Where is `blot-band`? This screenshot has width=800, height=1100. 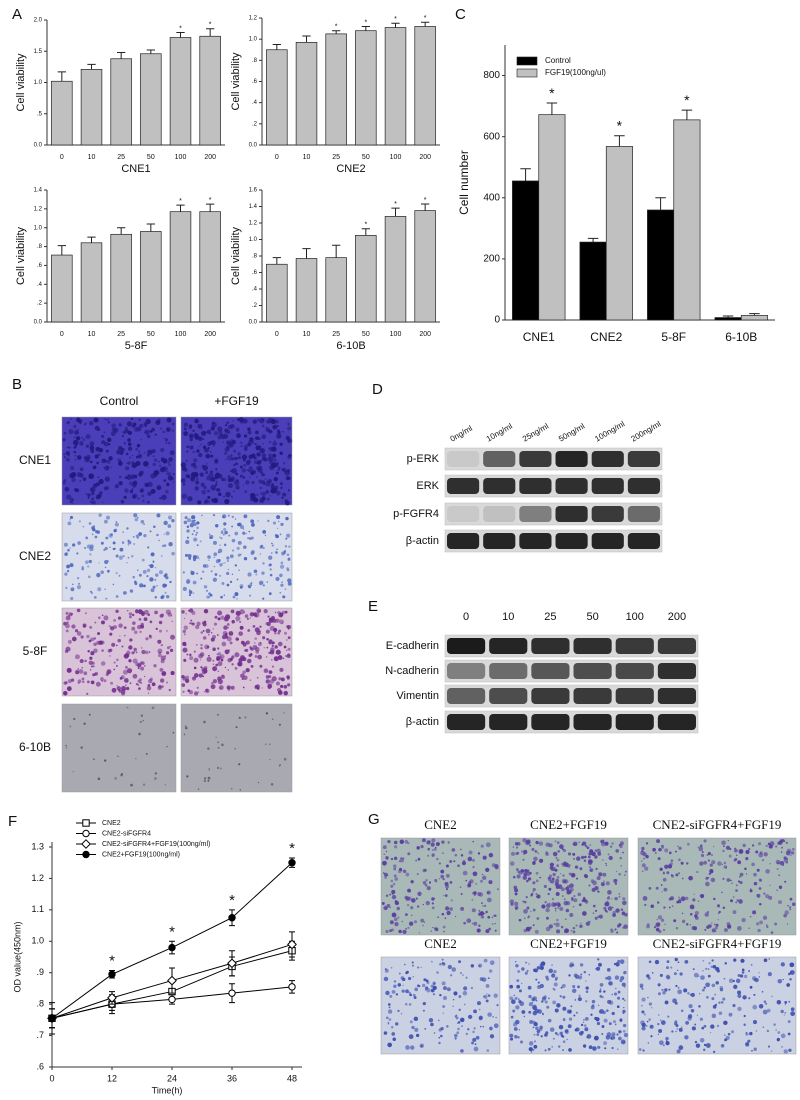
blot-band is located at coordinates (499, 459).